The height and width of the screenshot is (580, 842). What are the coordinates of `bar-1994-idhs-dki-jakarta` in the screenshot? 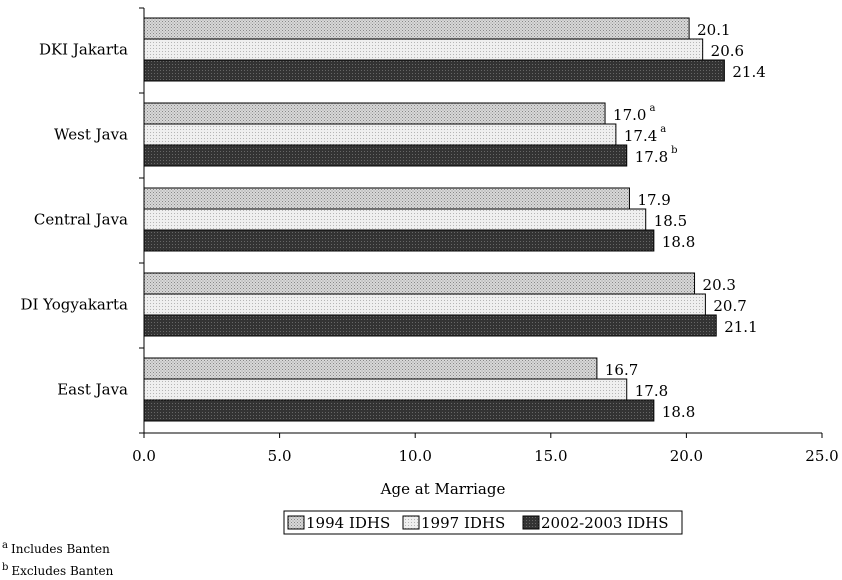 It's located at (416, 28).